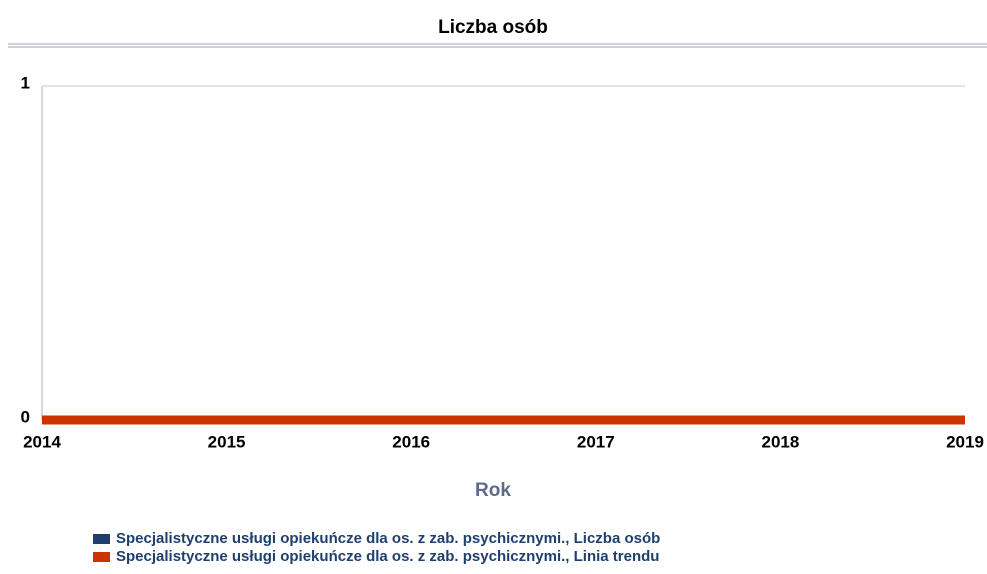 This screenshot has height=574, width=987. Describe the element at coordinates (25, 416) in the screenshot. I see `y-tick-label: 0` at that location.